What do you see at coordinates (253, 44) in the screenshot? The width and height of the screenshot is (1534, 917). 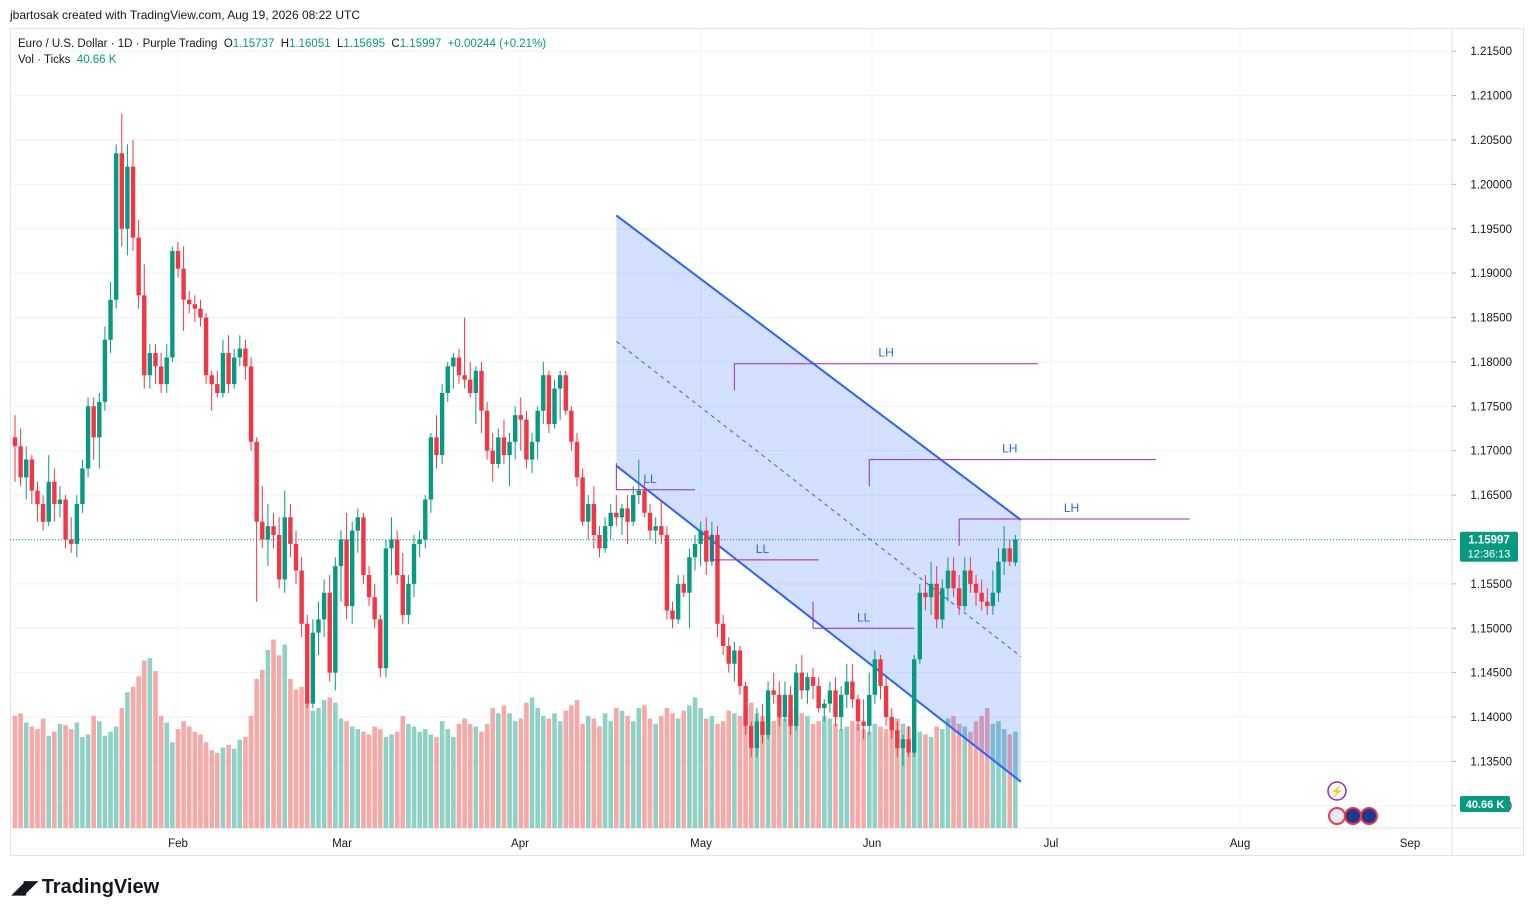 I see `open-value: 1.15737` at bounding box center [253, 44].